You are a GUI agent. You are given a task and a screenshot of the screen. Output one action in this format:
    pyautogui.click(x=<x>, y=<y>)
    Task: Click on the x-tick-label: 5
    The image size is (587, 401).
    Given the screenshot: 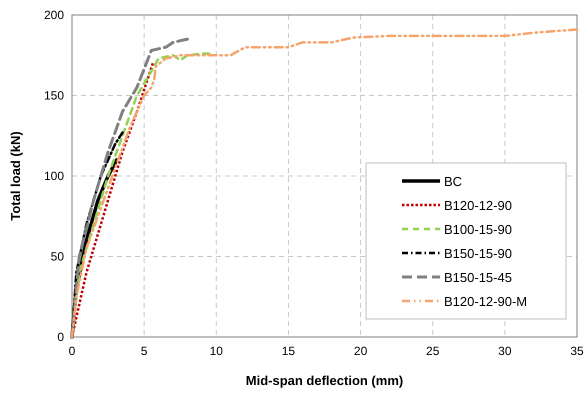 What is the action you would take?
    pyautogui.click(x=144, y=351)
    